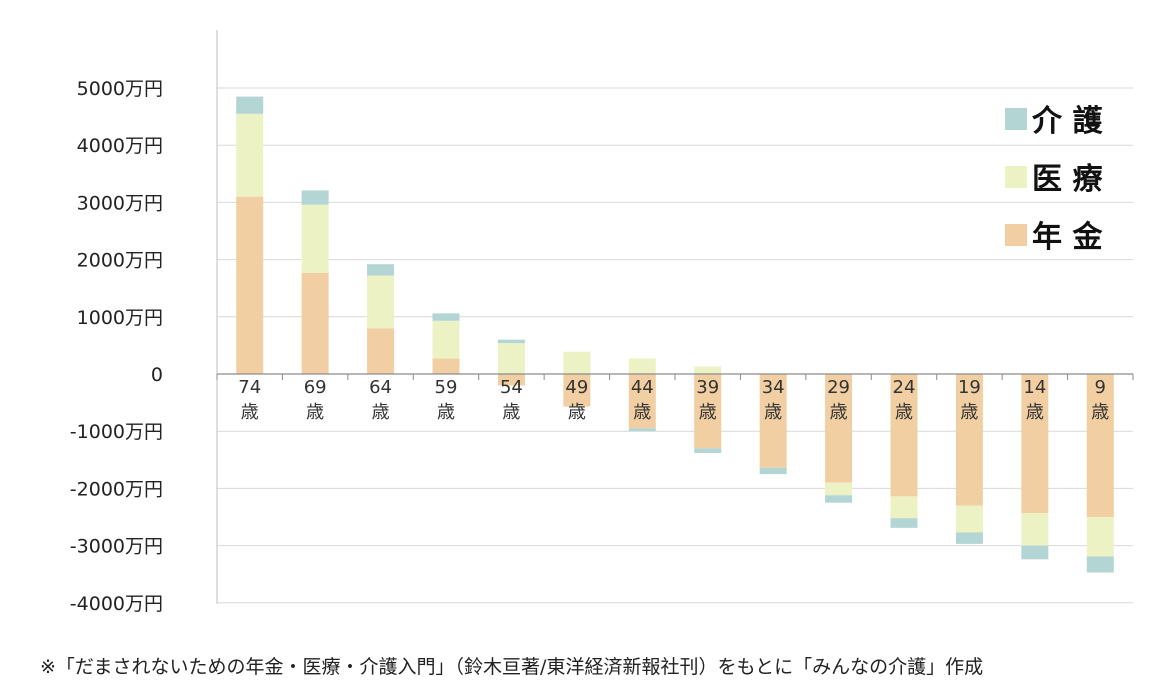  I want to click on x-tick-label: 64 歳, so click(380, 400).